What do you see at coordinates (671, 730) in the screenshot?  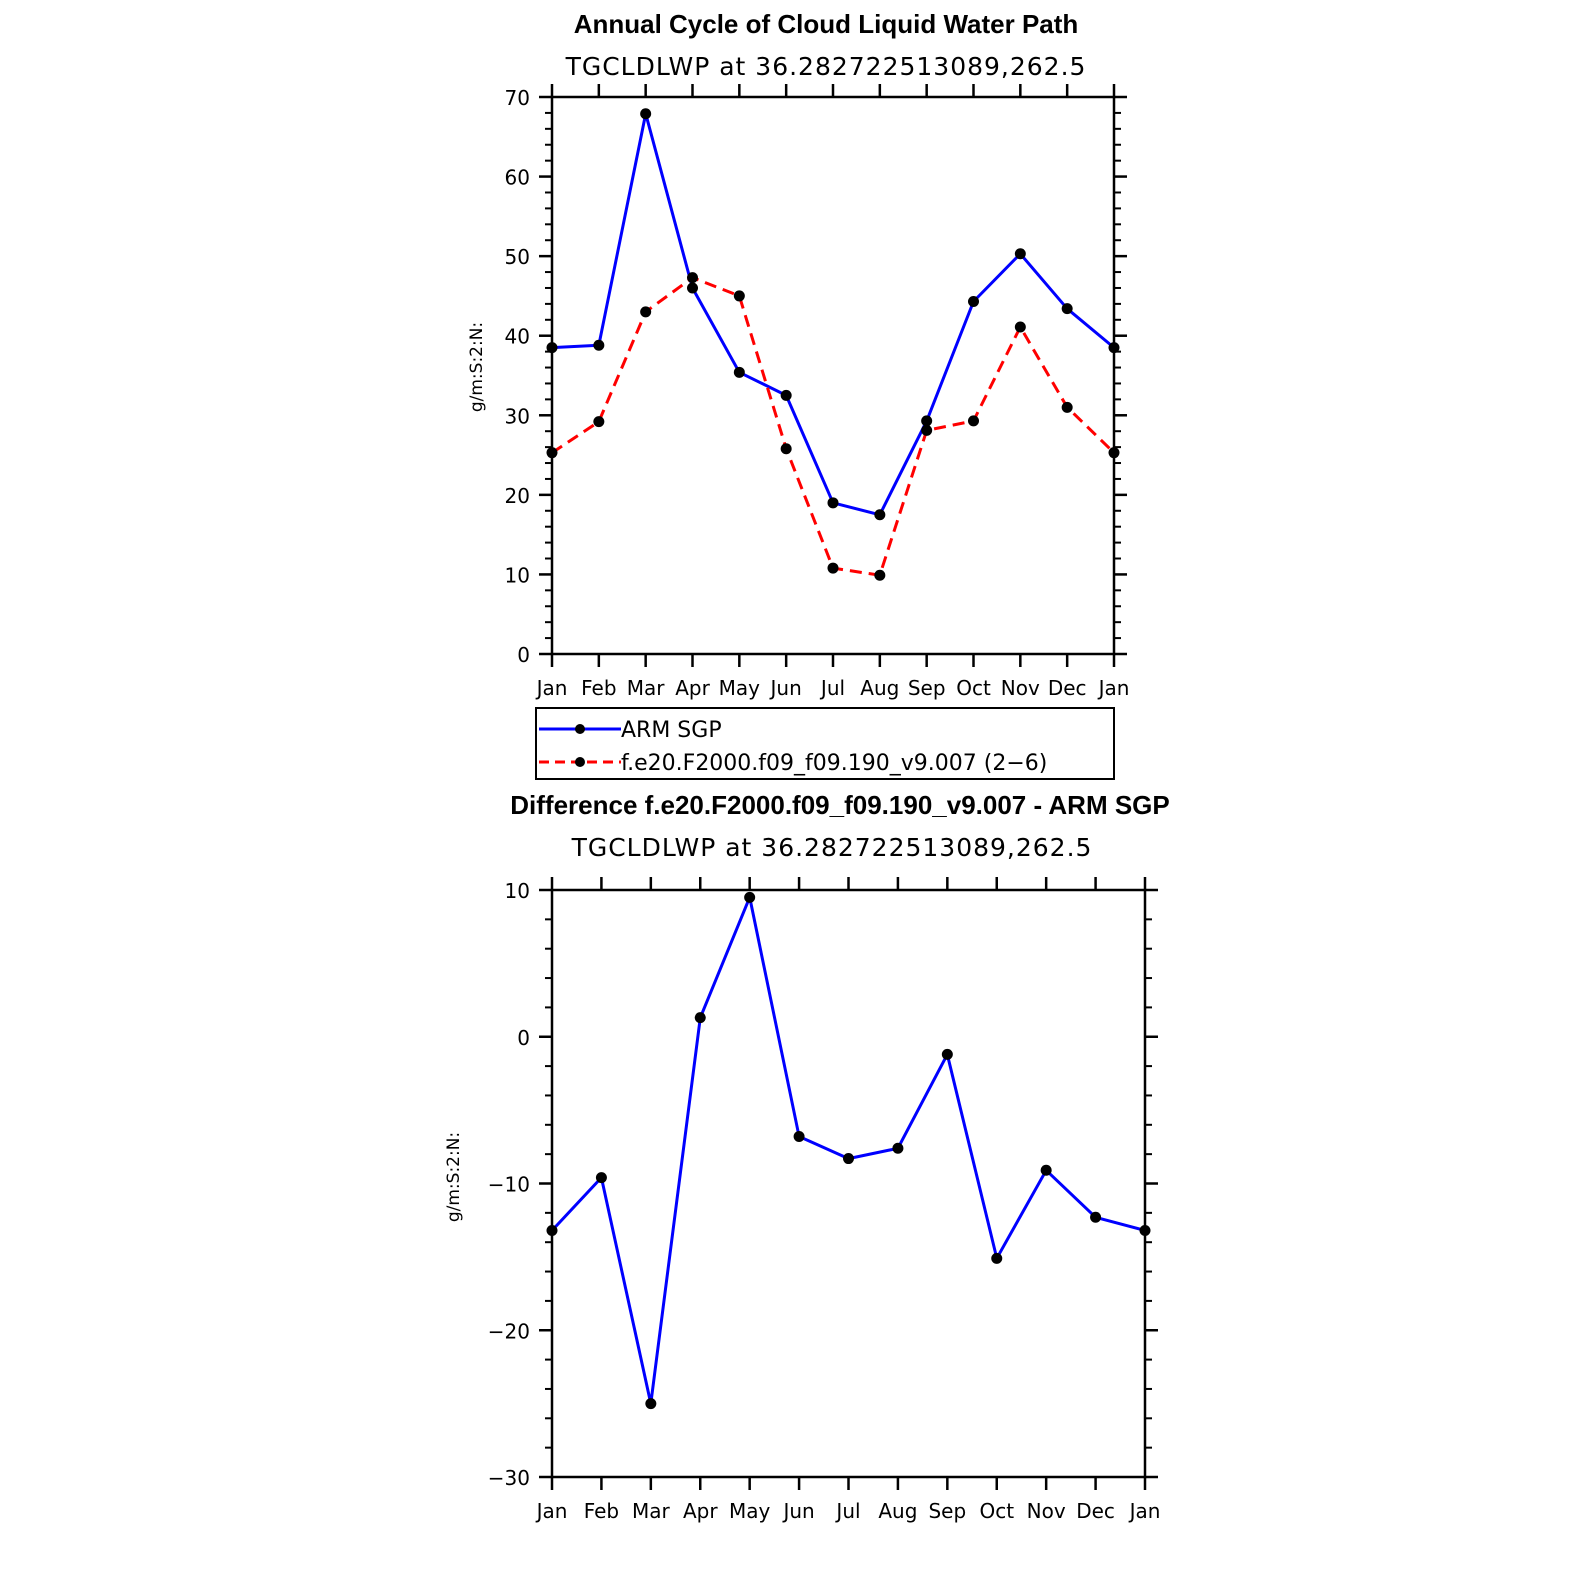 I see `legend-label-arm-sgp: ARM SGP` at bounding box center [671, 730].